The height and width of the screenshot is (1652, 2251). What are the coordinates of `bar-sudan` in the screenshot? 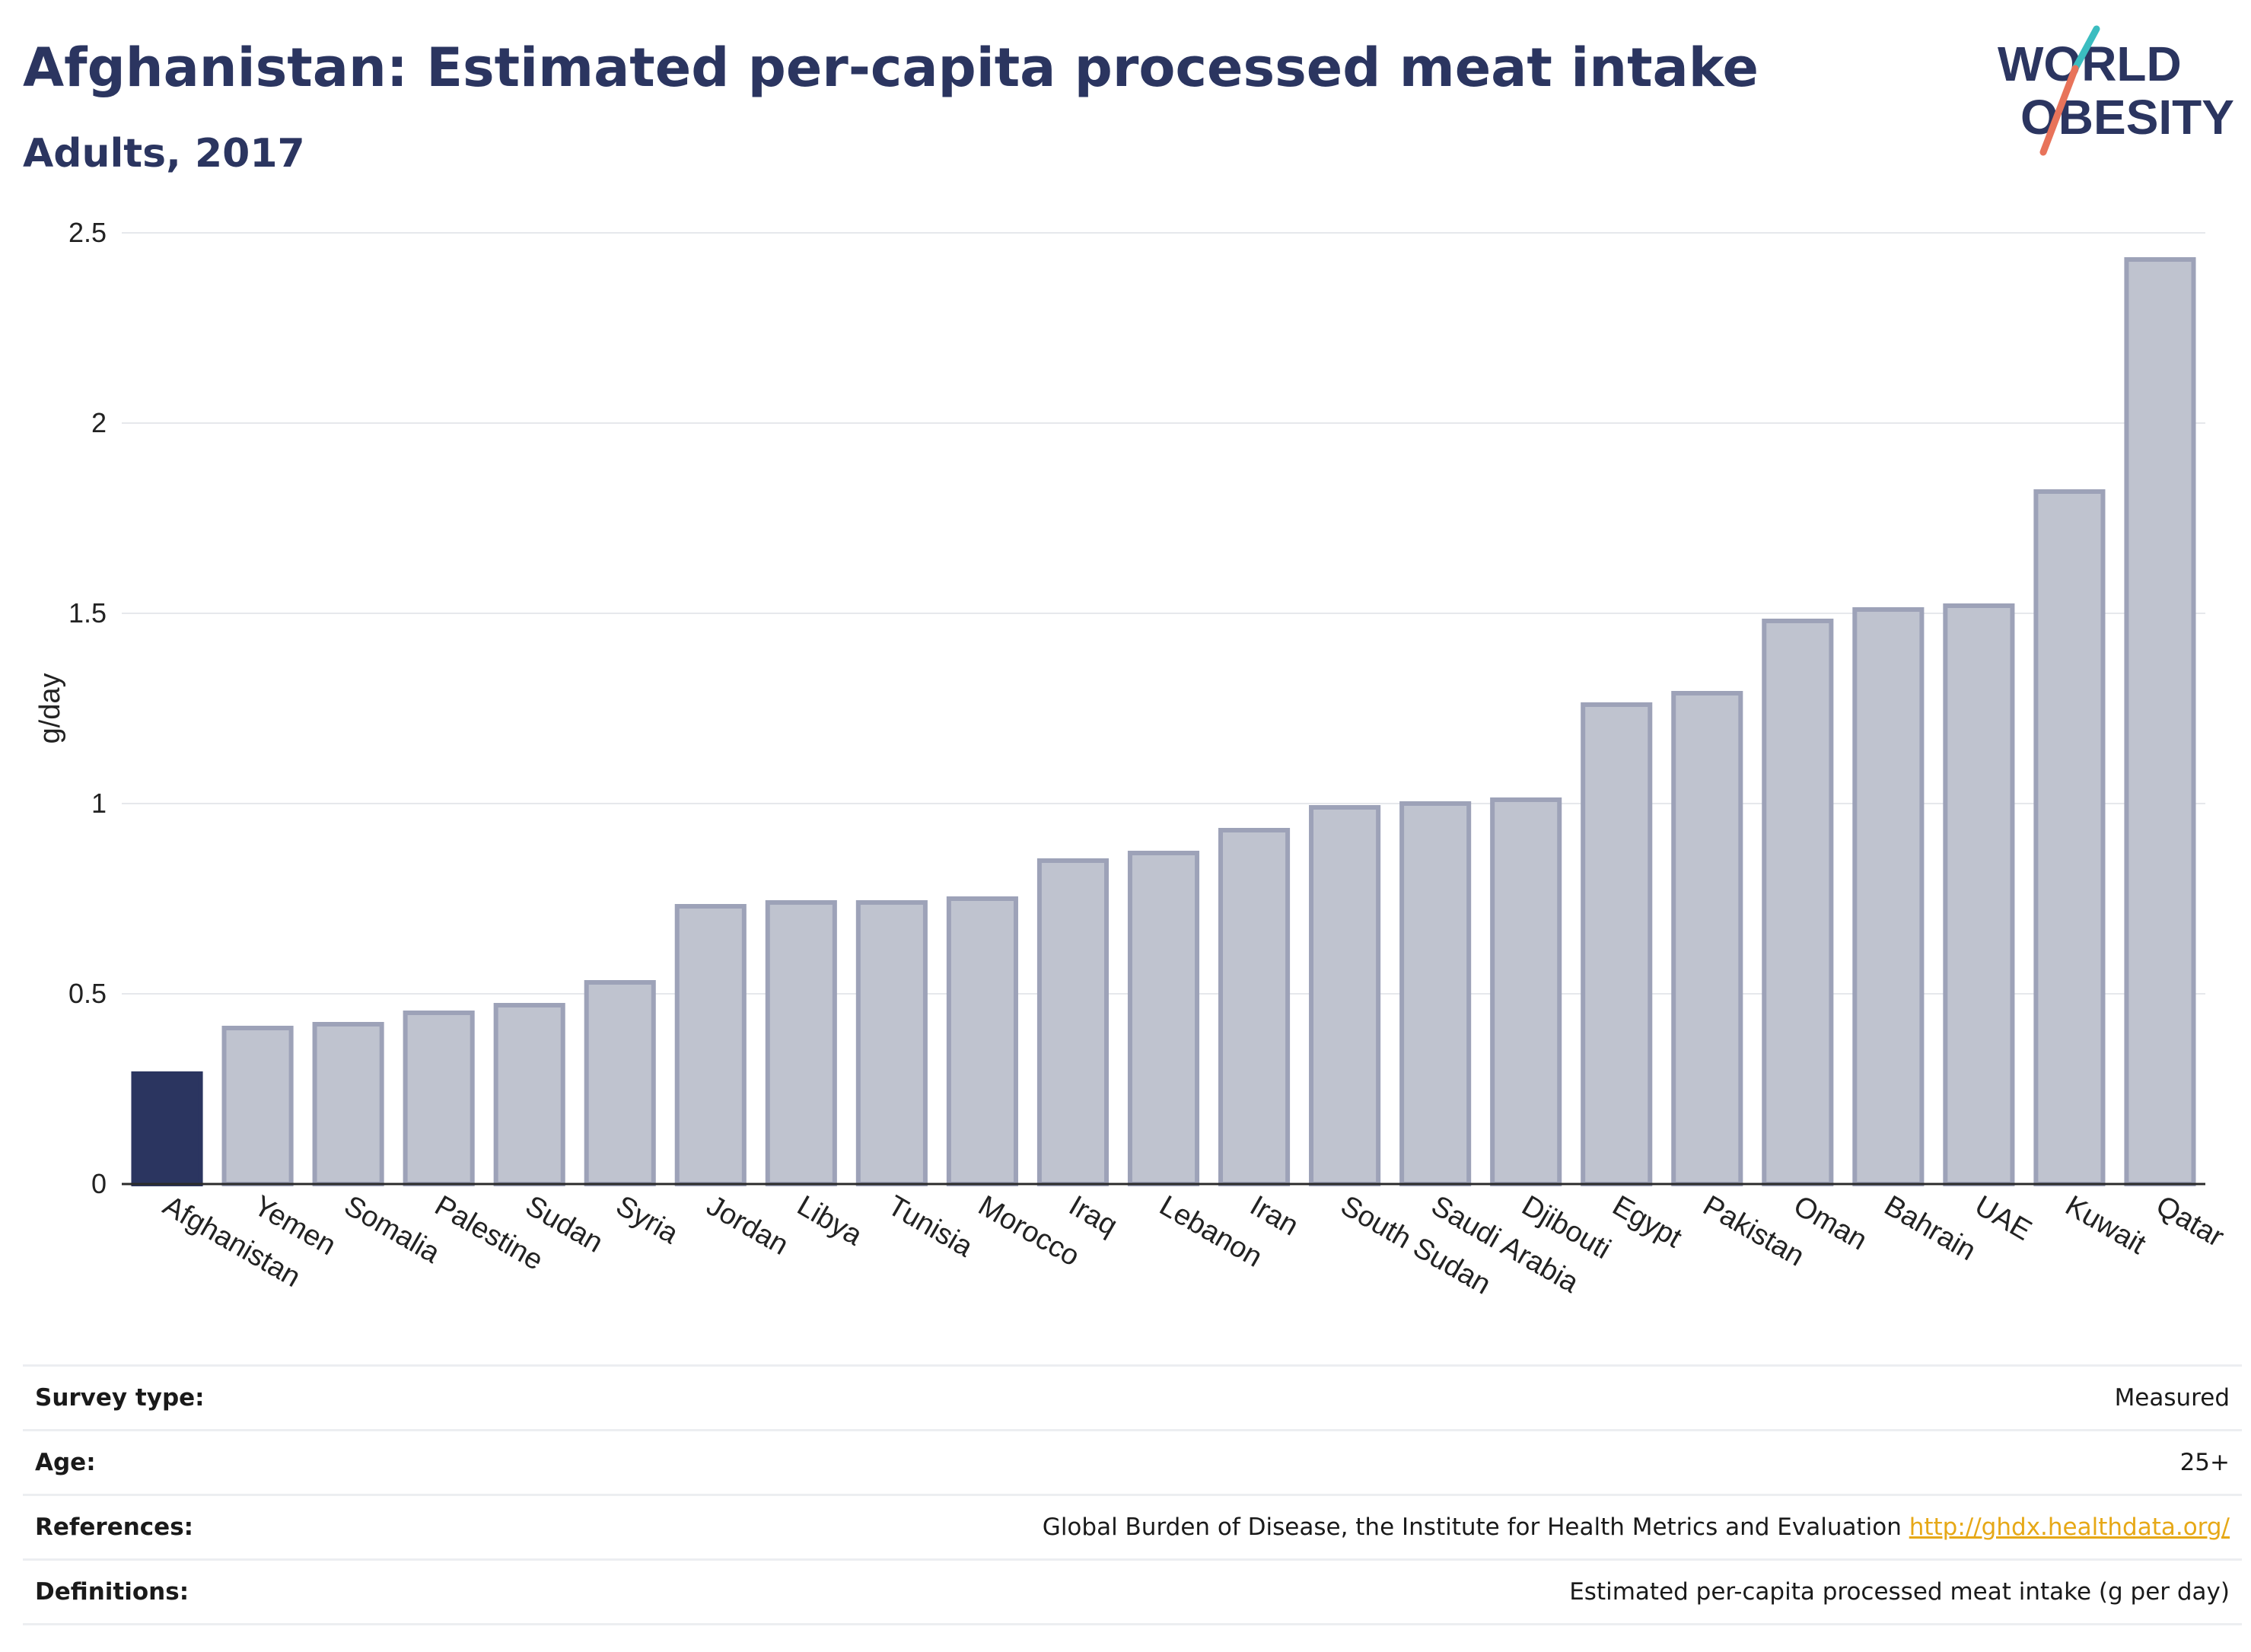 It's located at (529, 1094).